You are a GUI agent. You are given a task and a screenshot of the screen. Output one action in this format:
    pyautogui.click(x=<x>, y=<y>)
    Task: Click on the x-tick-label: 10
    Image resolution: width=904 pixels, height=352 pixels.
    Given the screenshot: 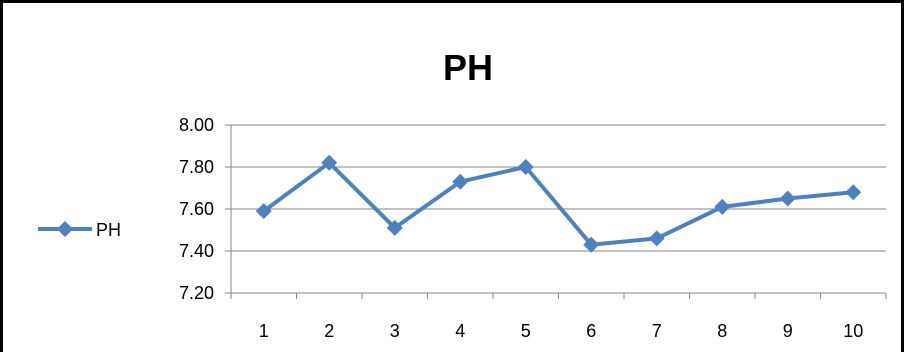 What is the action you would take?
    pyautogui.click(x=853, y=331)
    